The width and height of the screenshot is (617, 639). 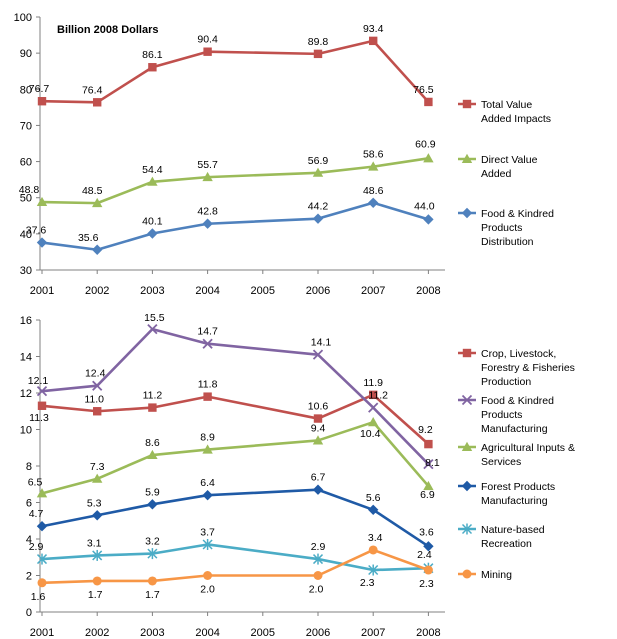 What do you see at coordinates (373, 498) in the screenshot?
I see `data-label: 5.6` at bounding box center [373, 498].